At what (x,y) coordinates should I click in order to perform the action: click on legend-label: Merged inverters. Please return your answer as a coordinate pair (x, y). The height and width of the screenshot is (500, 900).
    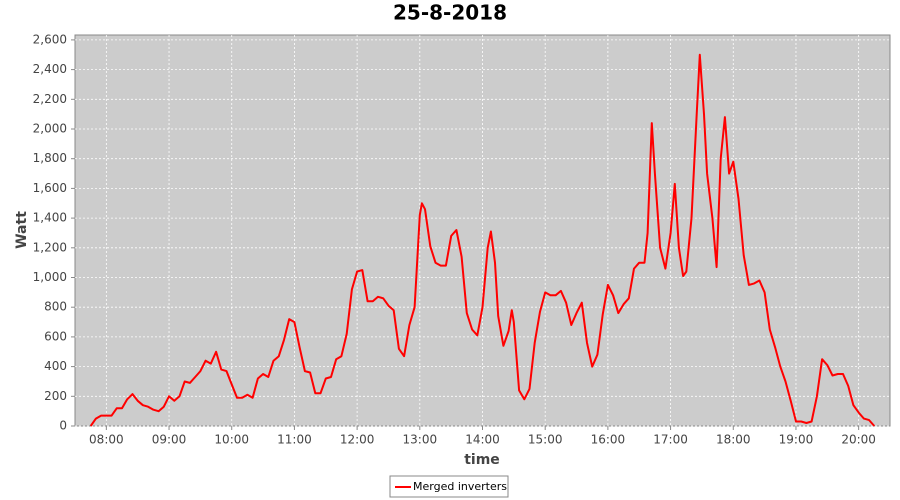
    Looking at the image, I should click on (460, 486).